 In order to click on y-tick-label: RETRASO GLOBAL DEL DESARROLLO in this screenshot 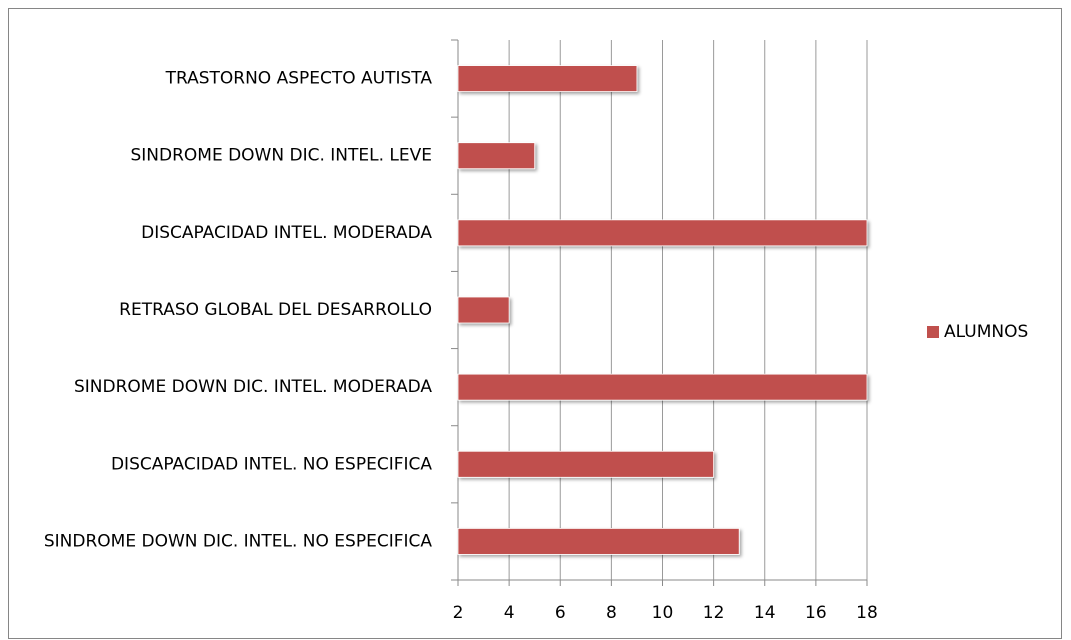, I will do `click(275, 310)`.